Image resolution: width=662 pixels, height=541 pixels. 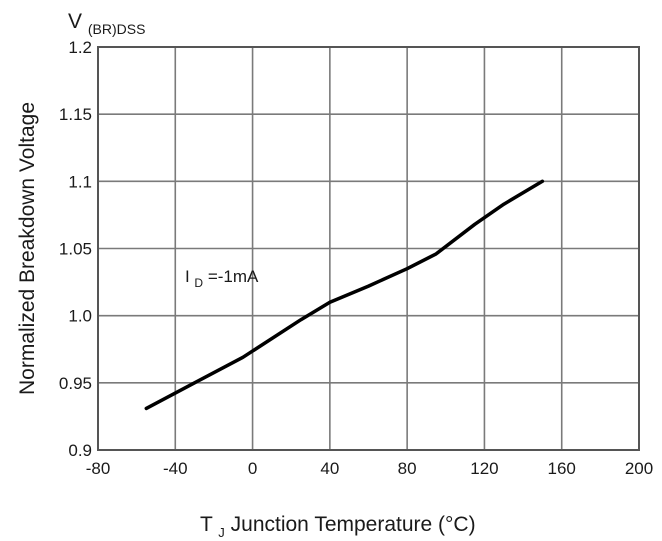 I want to click on current-annotation: I D =-1mA, so click(x=222, y=279).